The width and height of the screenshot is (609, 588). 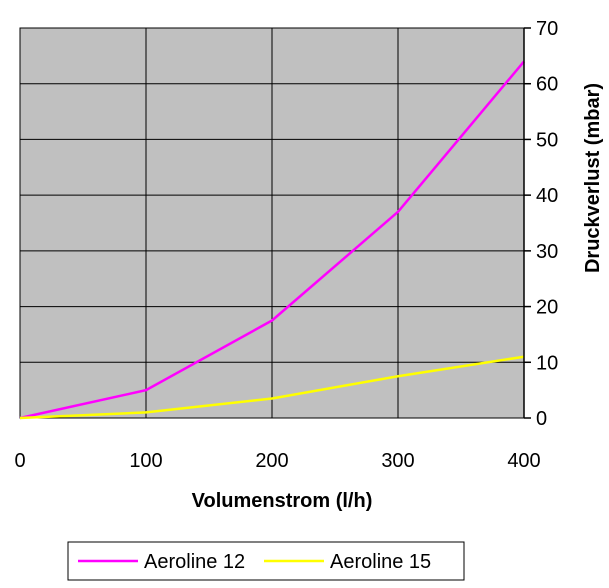 I want to click on x-tick-label: 400, so click(x=523, y=461).